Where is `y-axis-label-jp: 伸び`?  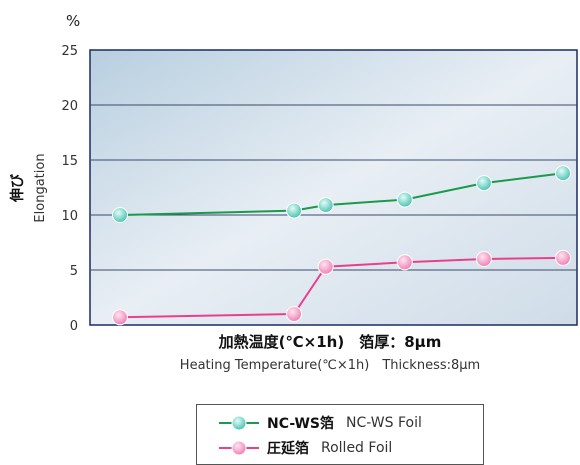 y-axis-label-jp: 伸び is located at coordinates (17, 188).